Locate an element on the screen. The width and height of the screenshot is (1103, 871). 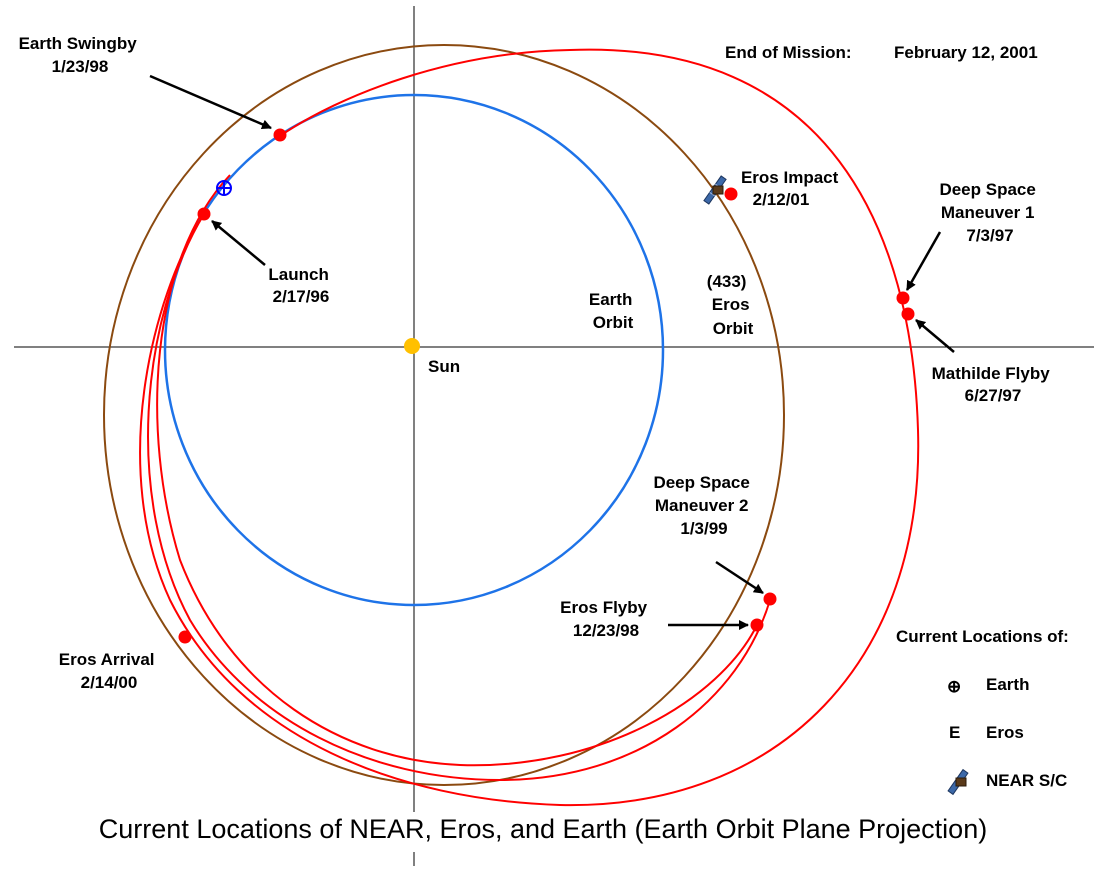
label-eros-orbit: (433) Eros Orbit is located at coordinates (730, 305).